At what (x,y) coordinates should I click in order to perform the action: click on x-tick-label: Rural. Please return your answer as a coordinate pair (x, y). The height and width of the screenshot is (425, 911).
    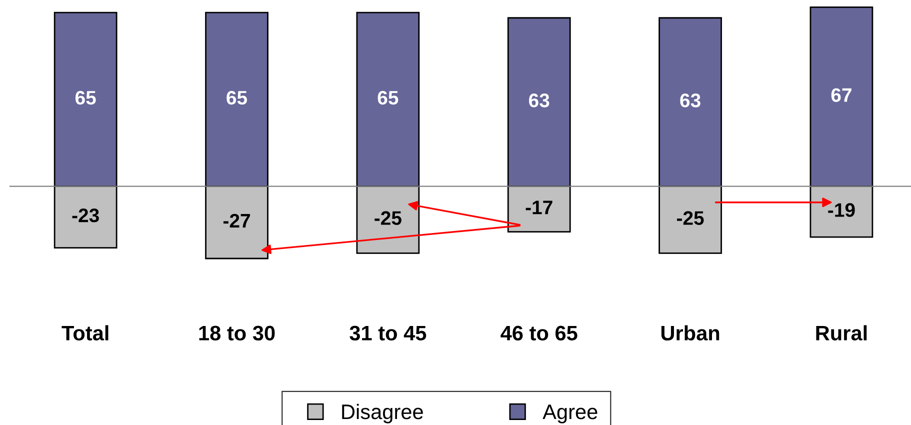
    Looking at the image, I should click on (841, 333).